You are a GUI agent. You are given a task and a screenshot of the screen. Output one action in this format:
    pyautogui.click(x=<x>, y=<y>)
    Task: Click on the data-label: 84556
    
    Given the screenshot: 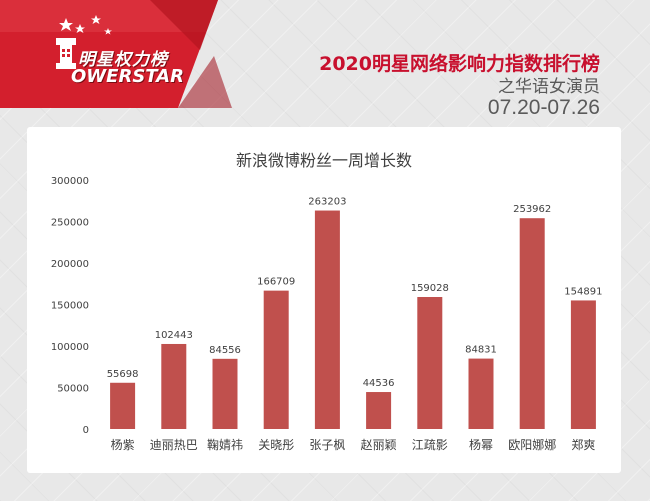 What is the action you would take?
    pyautogui.click(x=225, y=350)
    